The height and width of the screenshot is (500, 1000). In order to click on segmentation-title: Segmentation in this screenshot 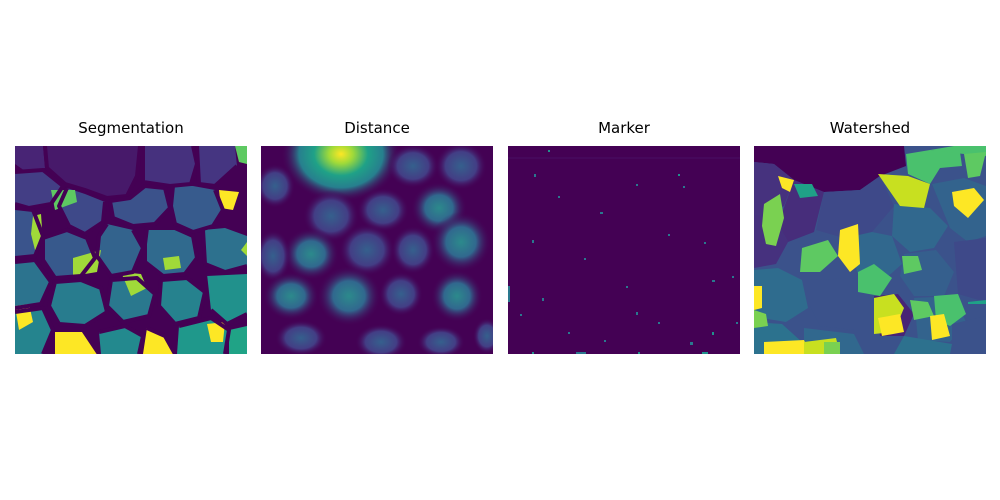, I will do `click(131, 128)`.